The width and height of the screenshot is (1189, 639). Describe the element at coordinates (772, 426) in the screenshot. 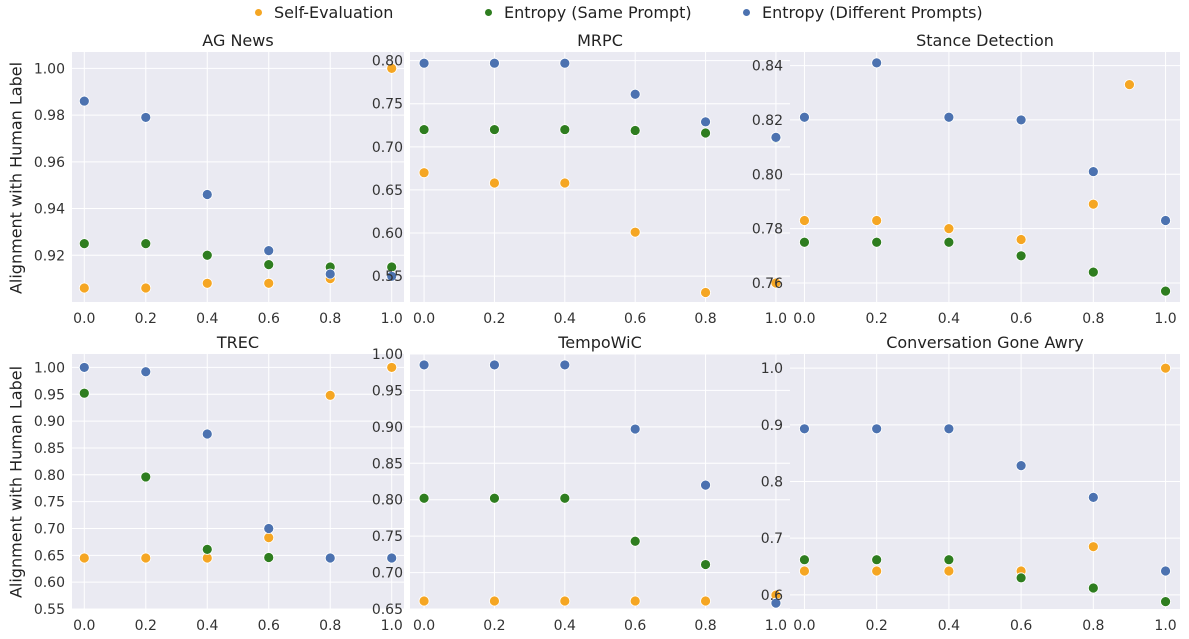

I see `y-tick-label: 0.9` at that location.